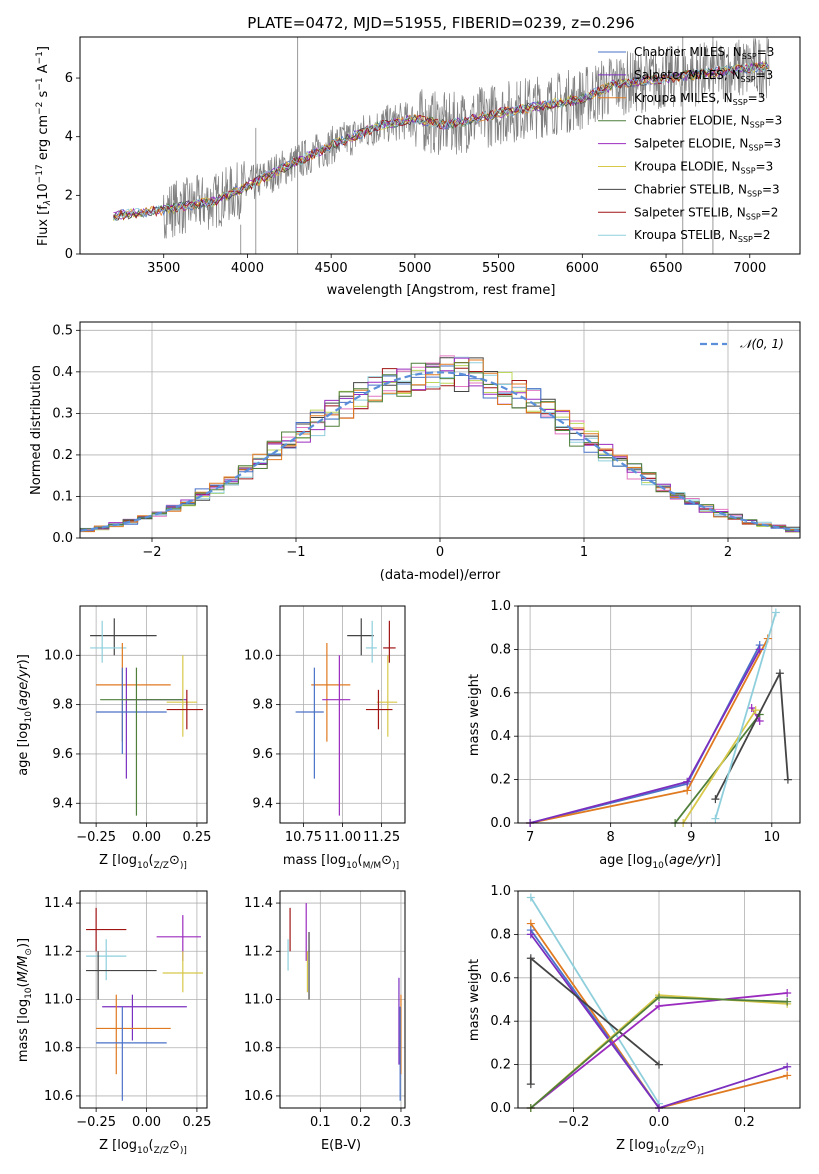 This screenshot has width=819, height=1174. Describe the element at coordinates (692, 121) in the screenshot. I see `legend-label-text: Chabrier ELODIE, N` at that location.